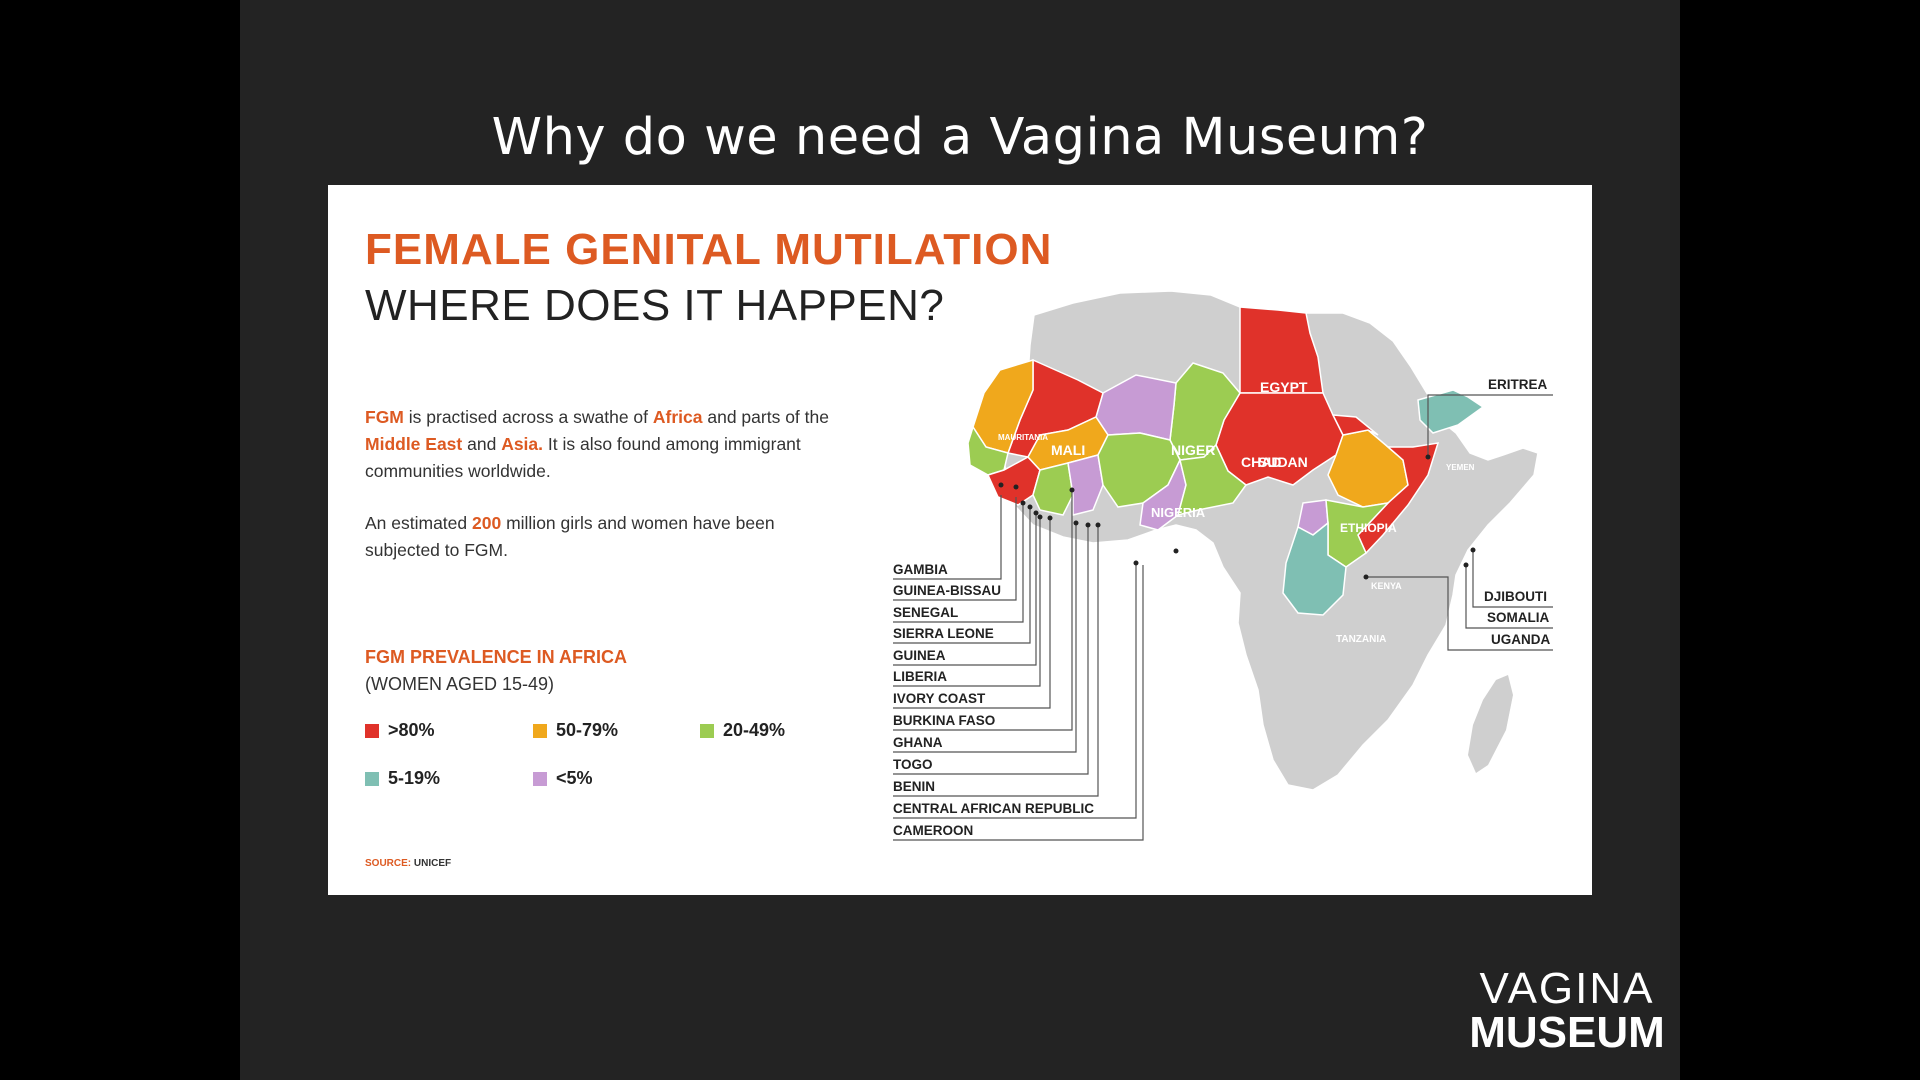 This screenshot has height=1080, width=1920. What do you see at coordinates (709, 249) in the screenshot?
I see `infographic-heading: FEMALE GENITAL MUTILATION` at bounding box center [709, 249].